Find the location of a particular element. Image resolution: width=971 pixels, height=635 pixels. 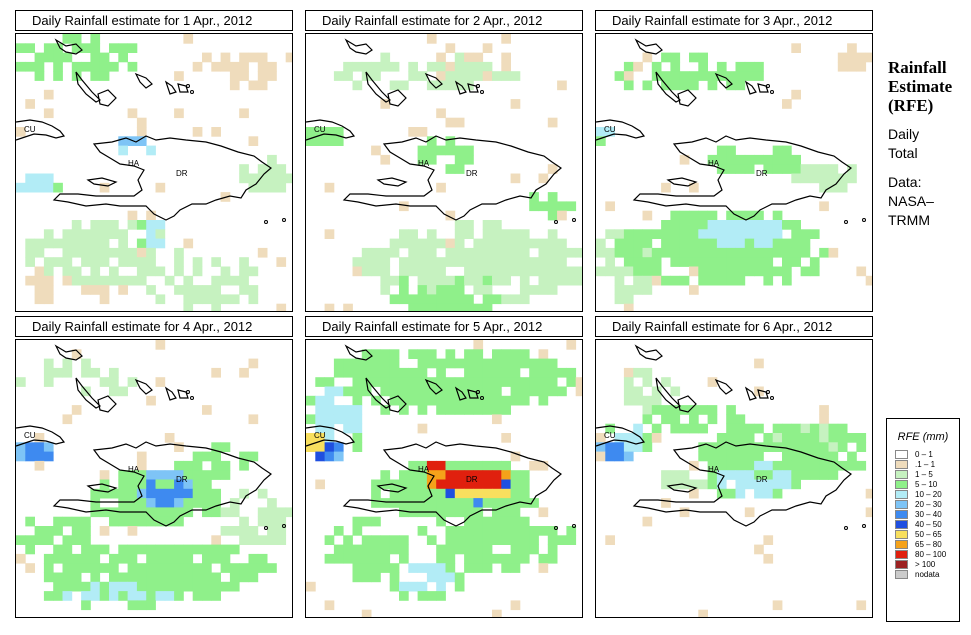

coast-hispaniola is located at coordinates (742, 484).